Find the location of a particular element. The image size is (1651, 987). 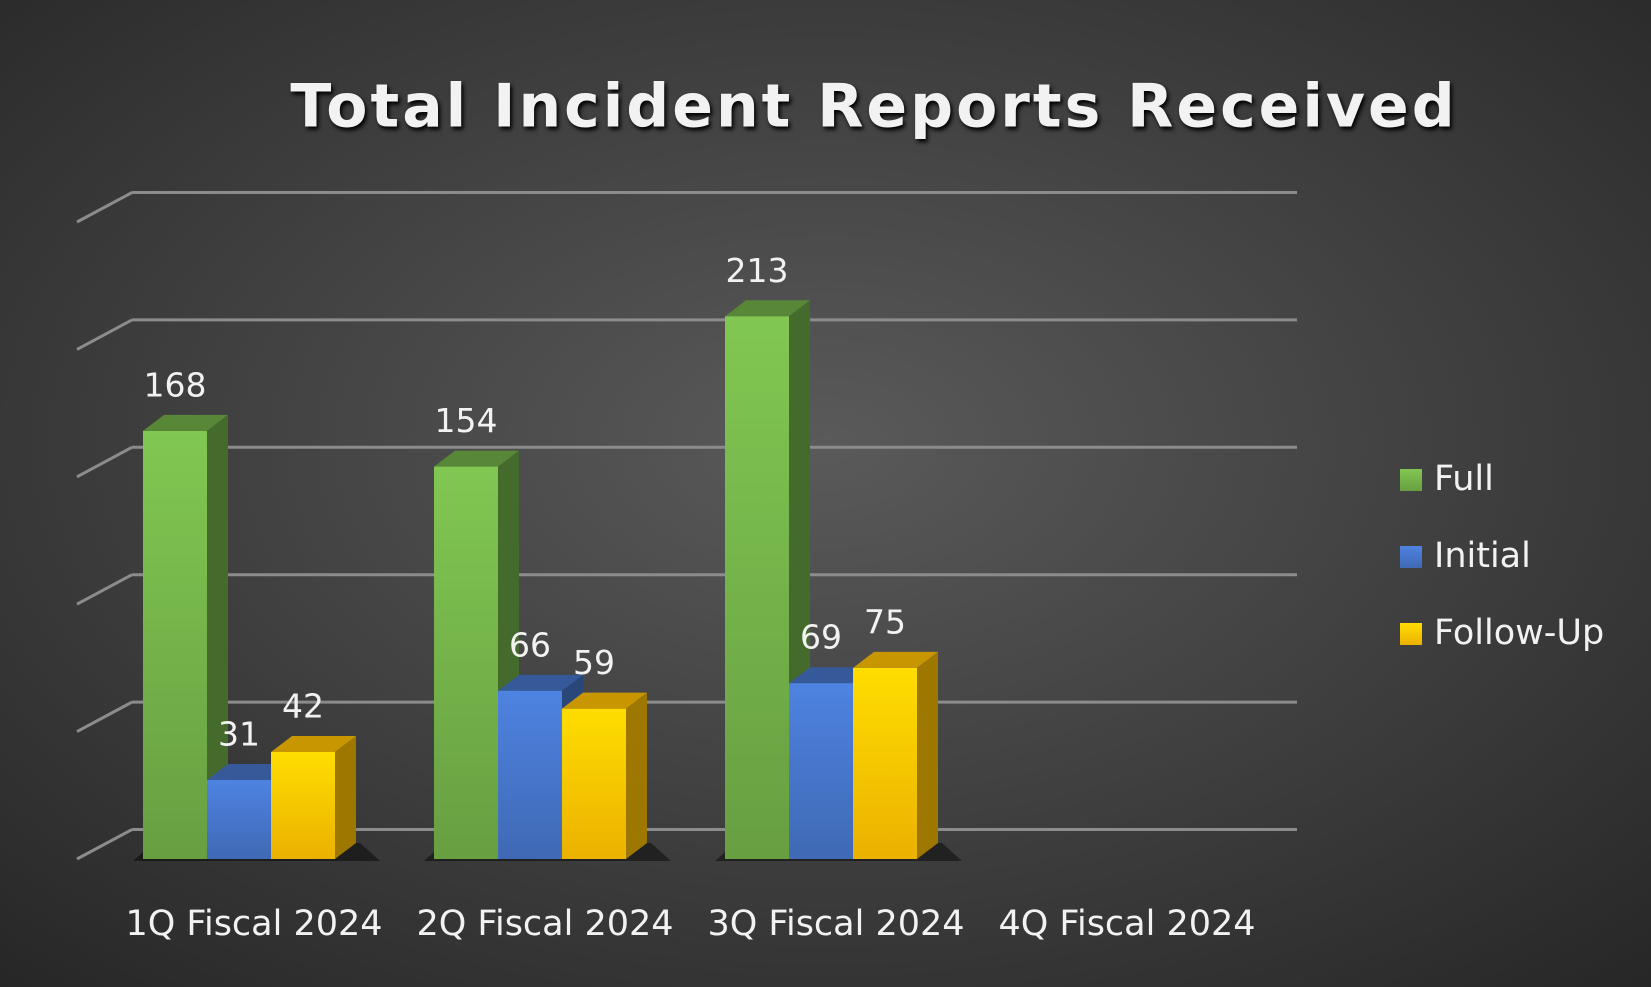

chart-title: Total Incident Reports Received is located at coordinates (873, 107).